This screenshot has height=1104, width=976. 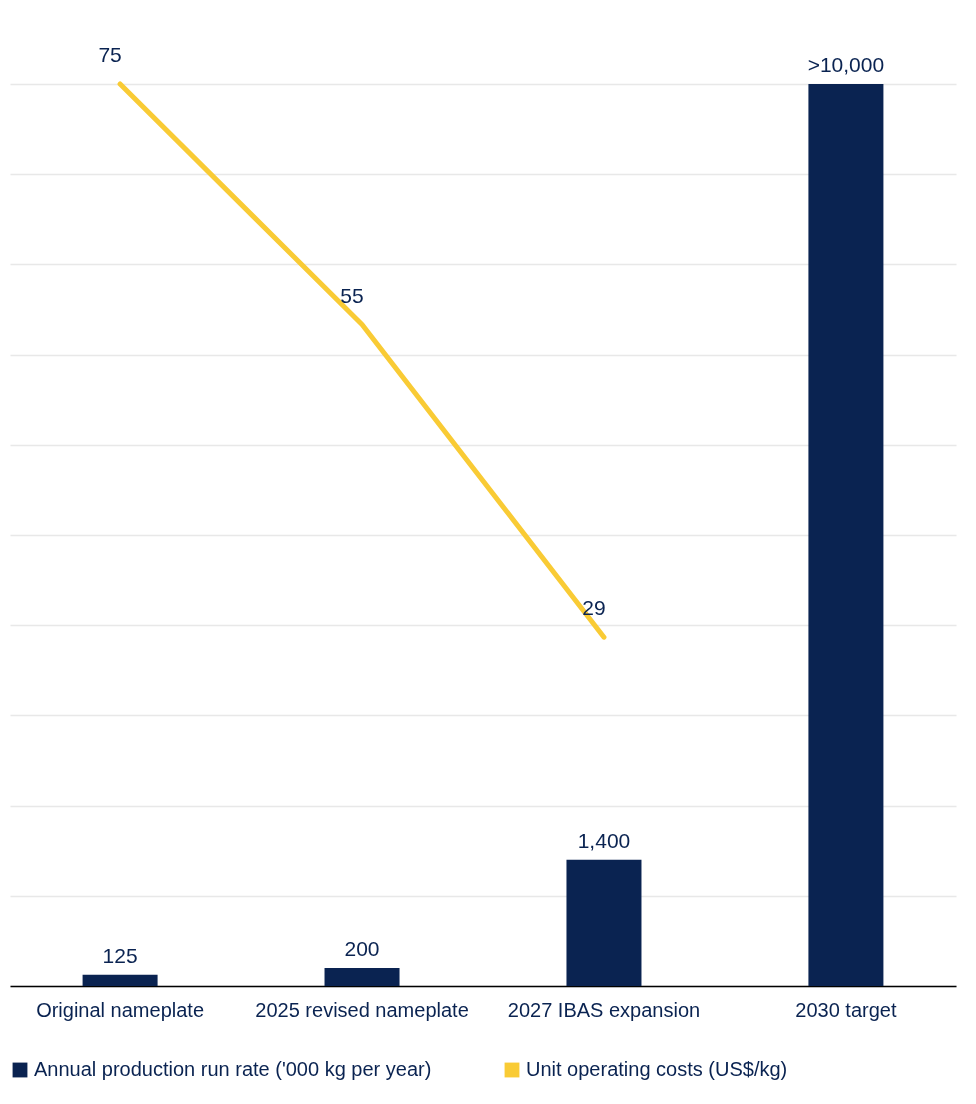 I want to click on data-label: 125, so click(x=120, y=955).